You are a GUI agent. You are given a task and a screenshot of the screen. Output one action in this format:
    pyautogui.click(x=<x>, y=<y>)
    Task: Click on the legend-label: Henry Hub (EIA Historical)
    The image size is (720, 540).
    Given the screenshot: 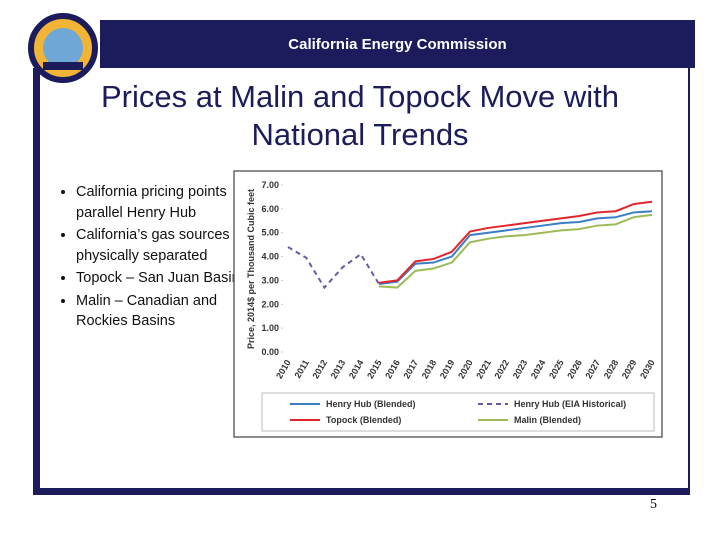 What is the action you would take?
    pyautogui.click(x=570, y=404)
    